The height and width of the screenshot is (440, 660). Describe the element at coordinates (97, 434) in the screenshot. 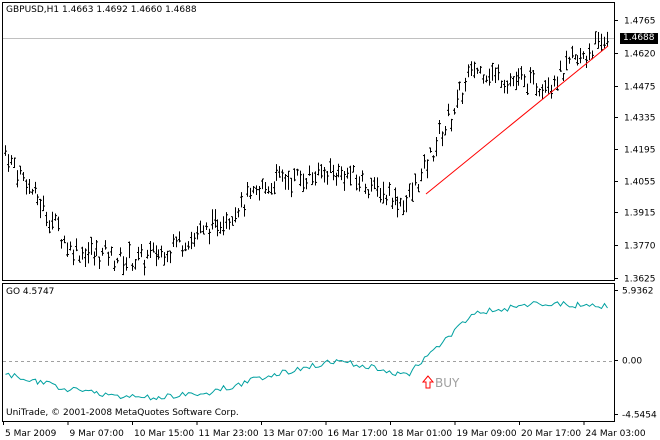

I see `time-tick-label: 9 Mar 07:00` at that location.